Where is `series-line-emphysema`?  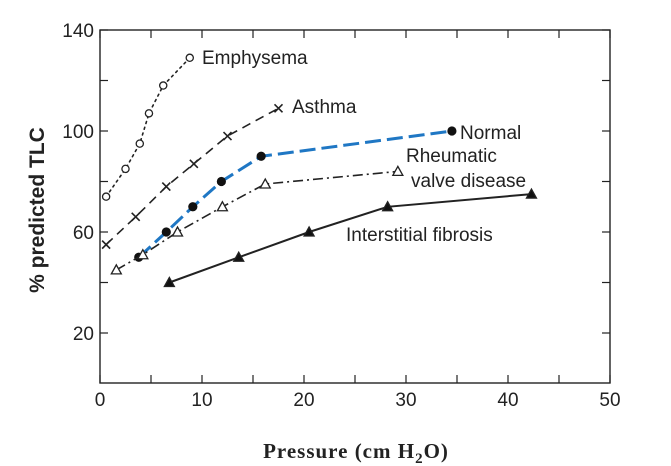 series-line-emphysema is located at coordinates (148, 127).